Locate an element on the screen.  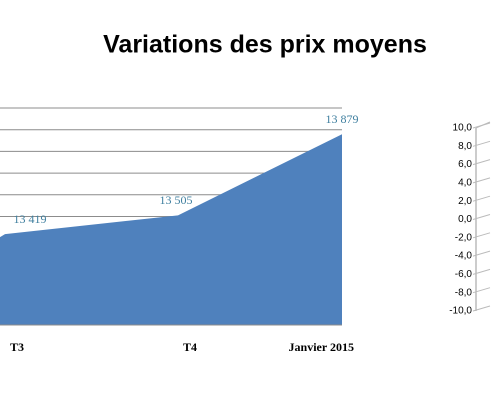
data-label: 13 879 is located at coordinates (342, 119).